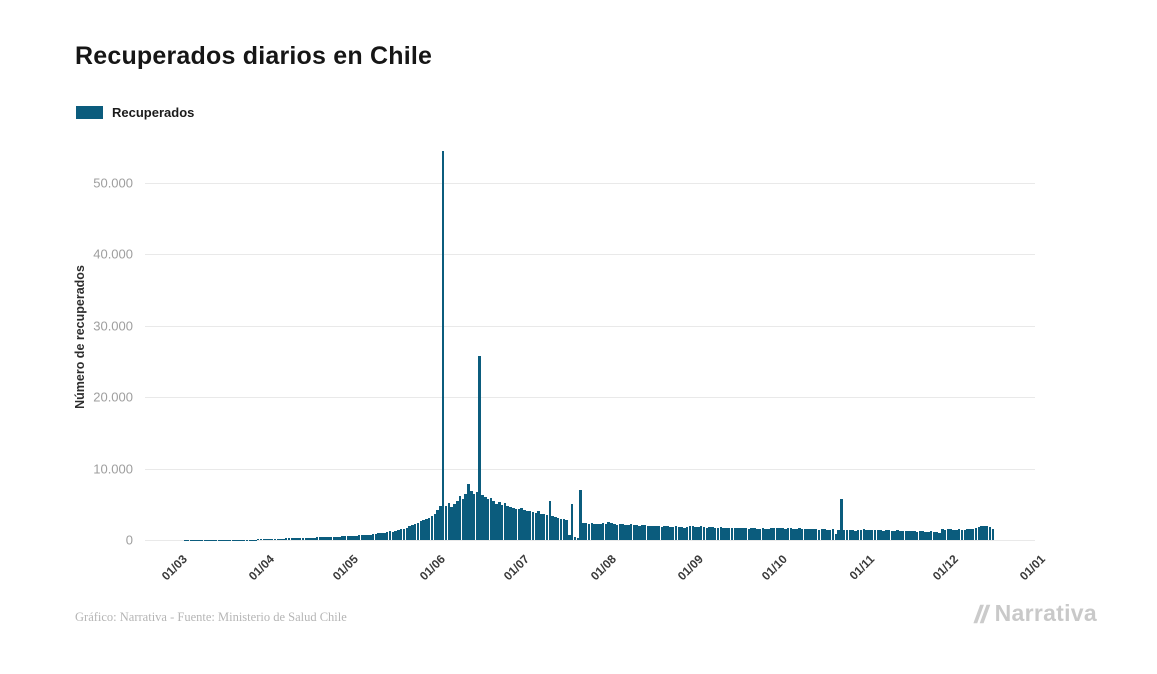 The image size is (1157, 674). I want to click on y-tick-label: 50.000, so click(113, 183).